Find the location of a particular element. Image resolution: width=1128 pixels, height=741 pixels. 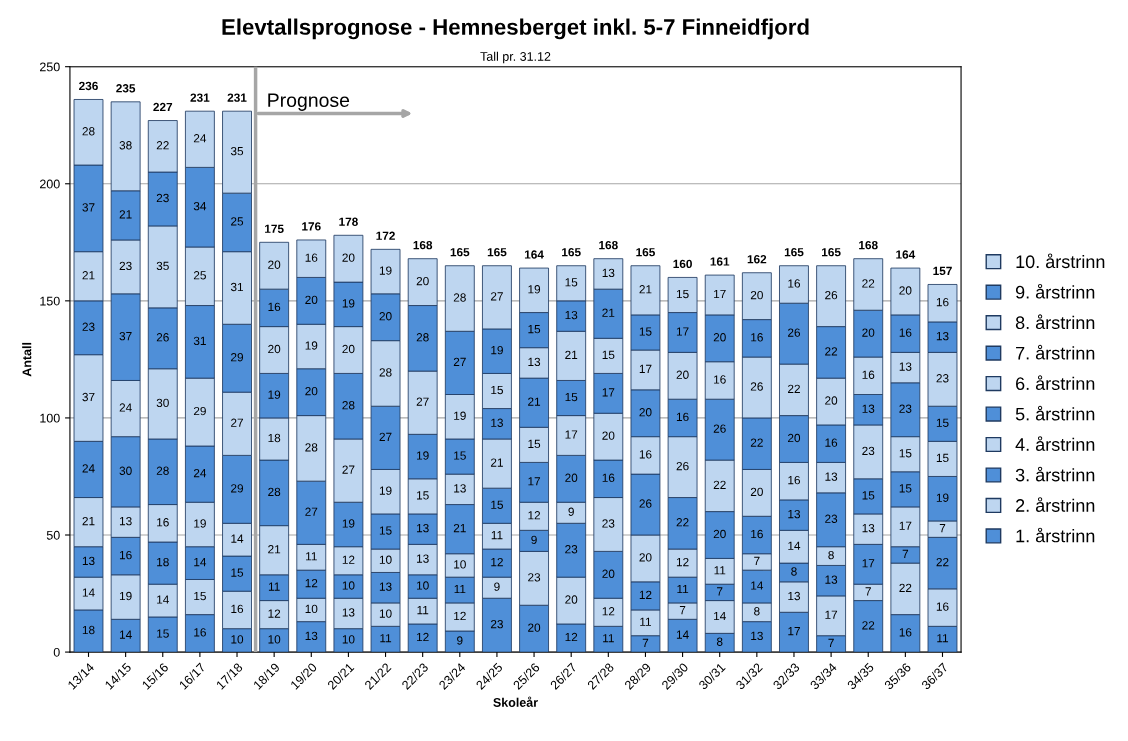

data-label: 8 is located at coordinates (831, 555).